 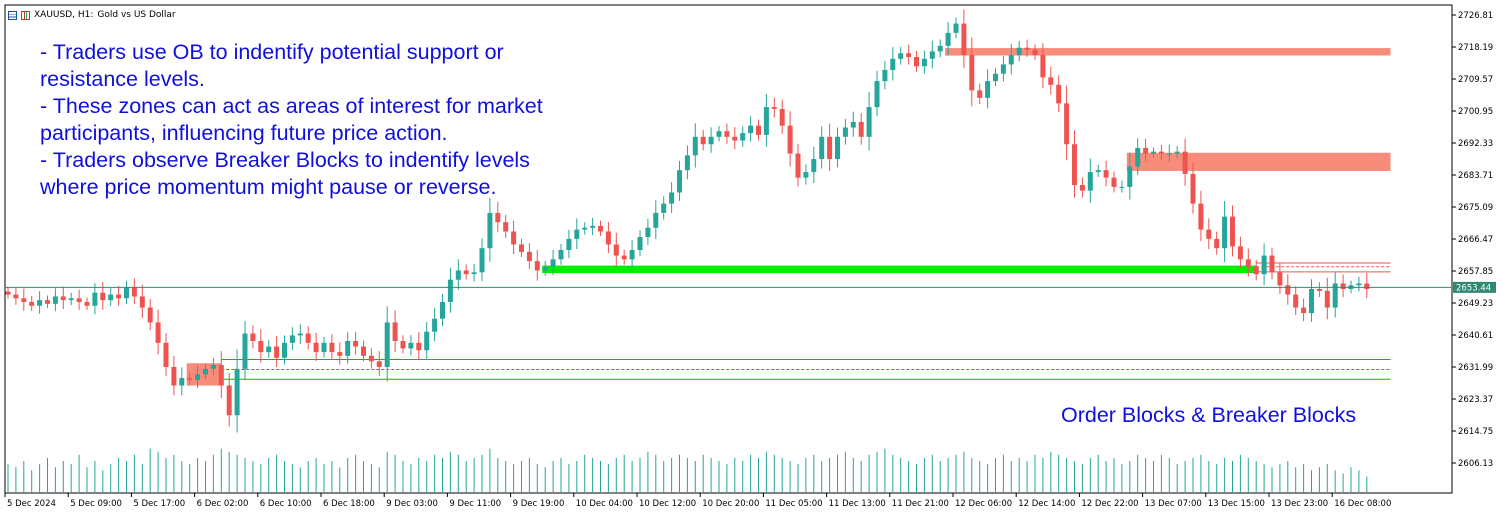 What do you see at coordinates (1475, 400) in the screenshot?
I see `price-tick-label: 2623.37` at bounding box center [1475, 400].